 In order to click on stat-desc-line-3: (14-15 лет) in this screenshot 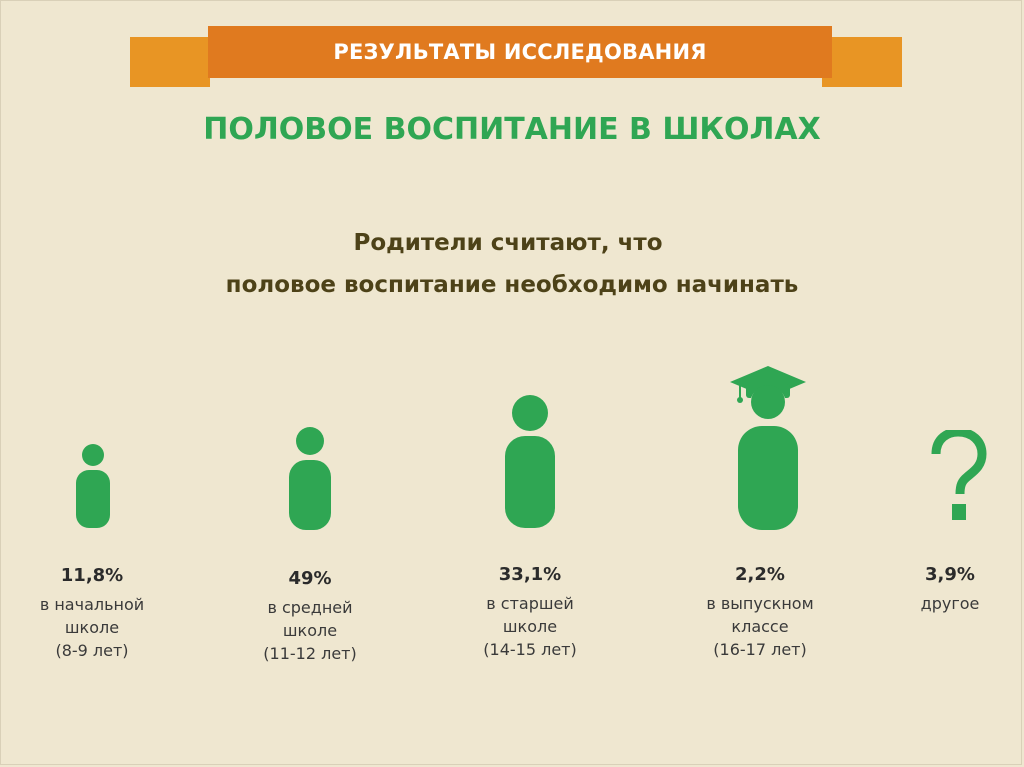, I will do `click(530, 649)`.